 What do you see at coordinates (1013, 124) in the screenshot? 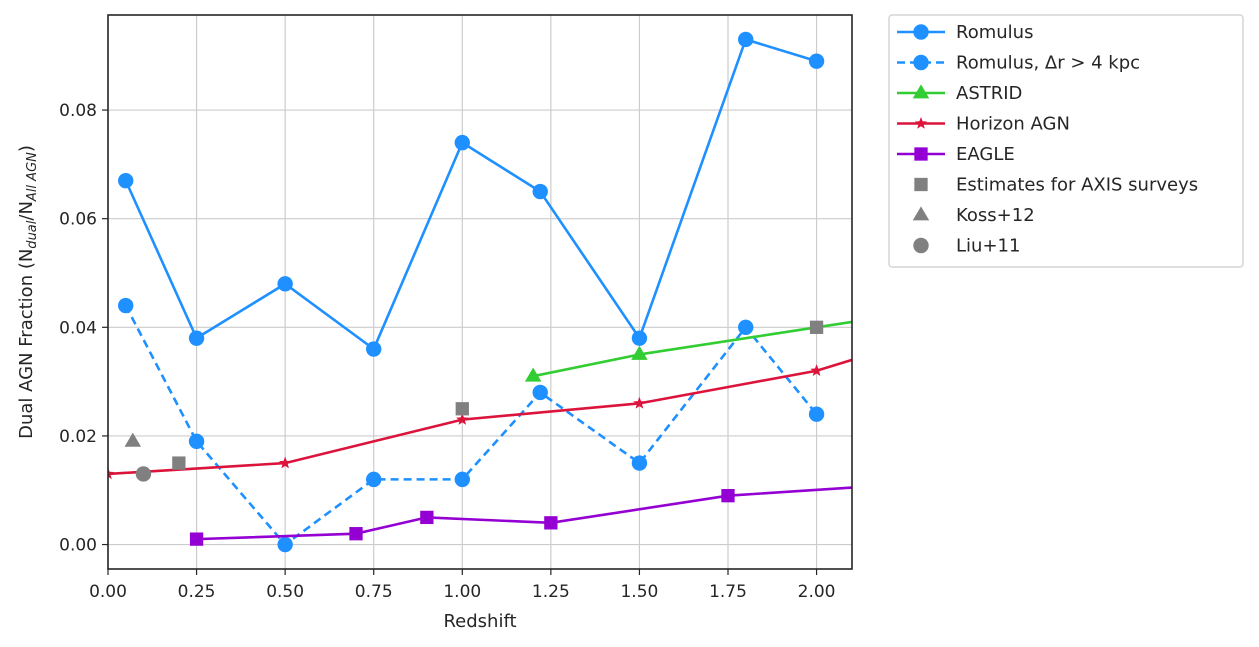
I see `legend-label-horizon-agn: Horizon AGN` at bounding box center [1013, 124].